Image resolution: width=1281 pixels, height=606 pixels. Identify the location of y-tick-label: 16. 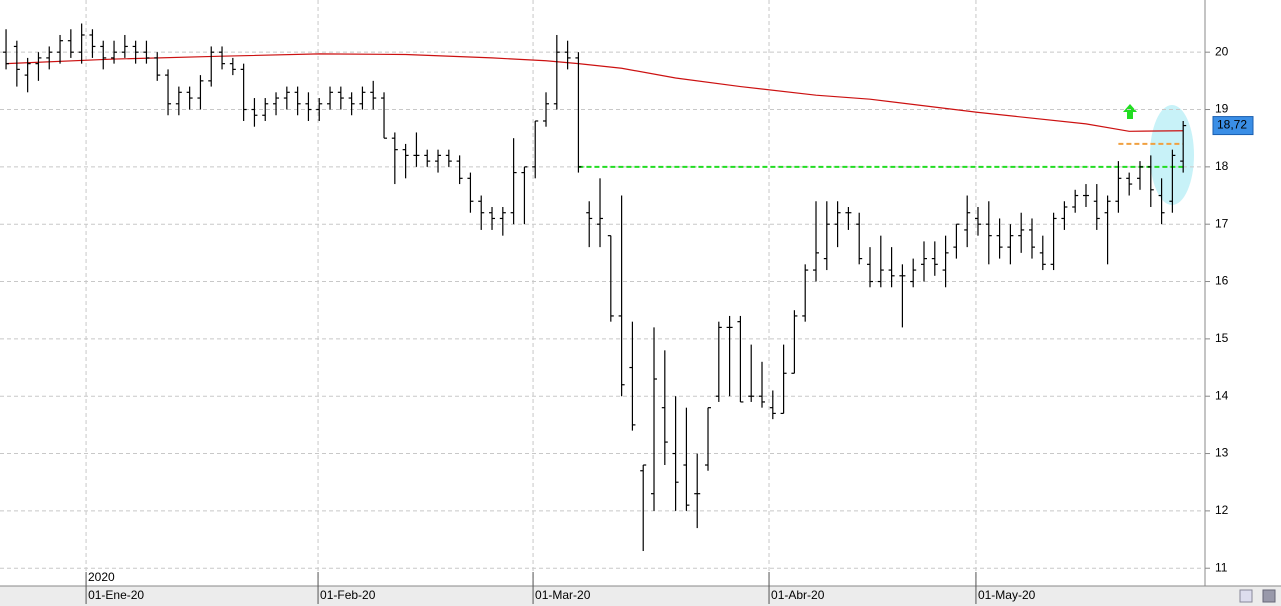
(1222, 281).